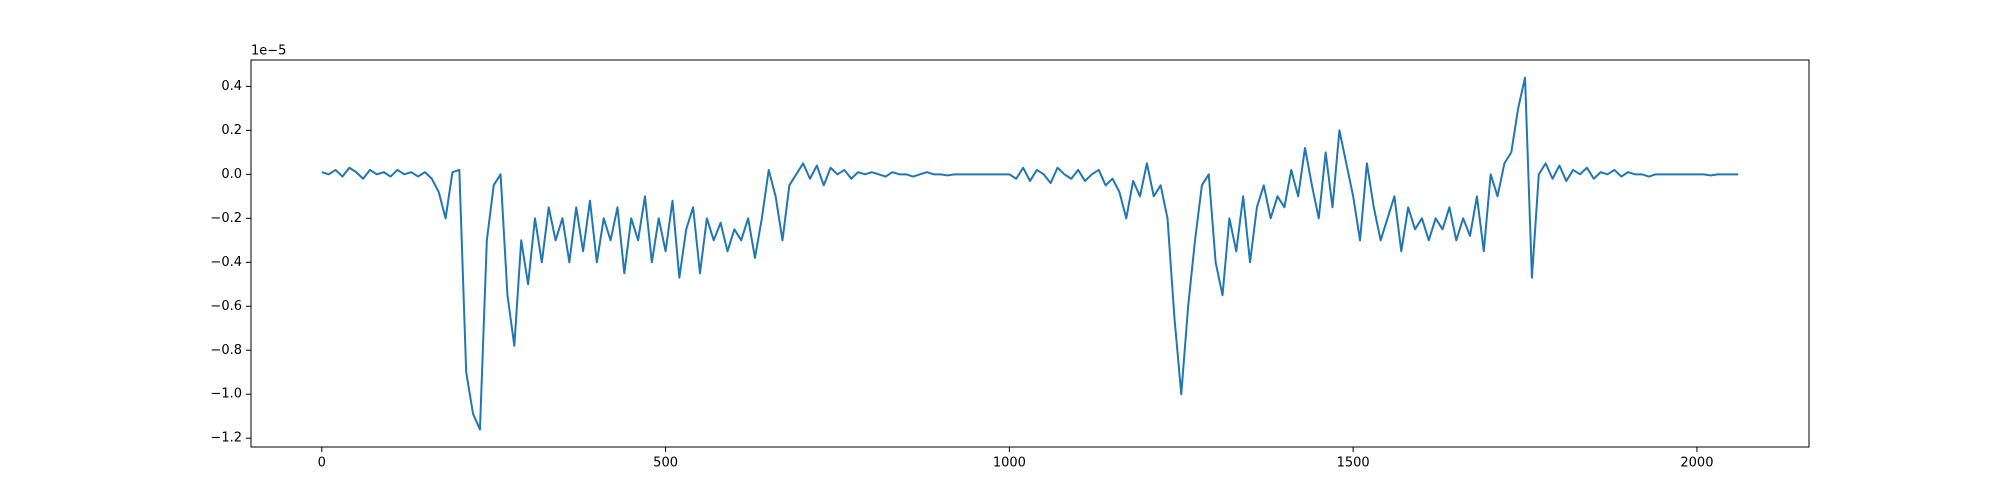 Image resolution: width=2000 pixels, height=500 pixels. I want to click on y-tick-label: −0.6, so click(226, 306).